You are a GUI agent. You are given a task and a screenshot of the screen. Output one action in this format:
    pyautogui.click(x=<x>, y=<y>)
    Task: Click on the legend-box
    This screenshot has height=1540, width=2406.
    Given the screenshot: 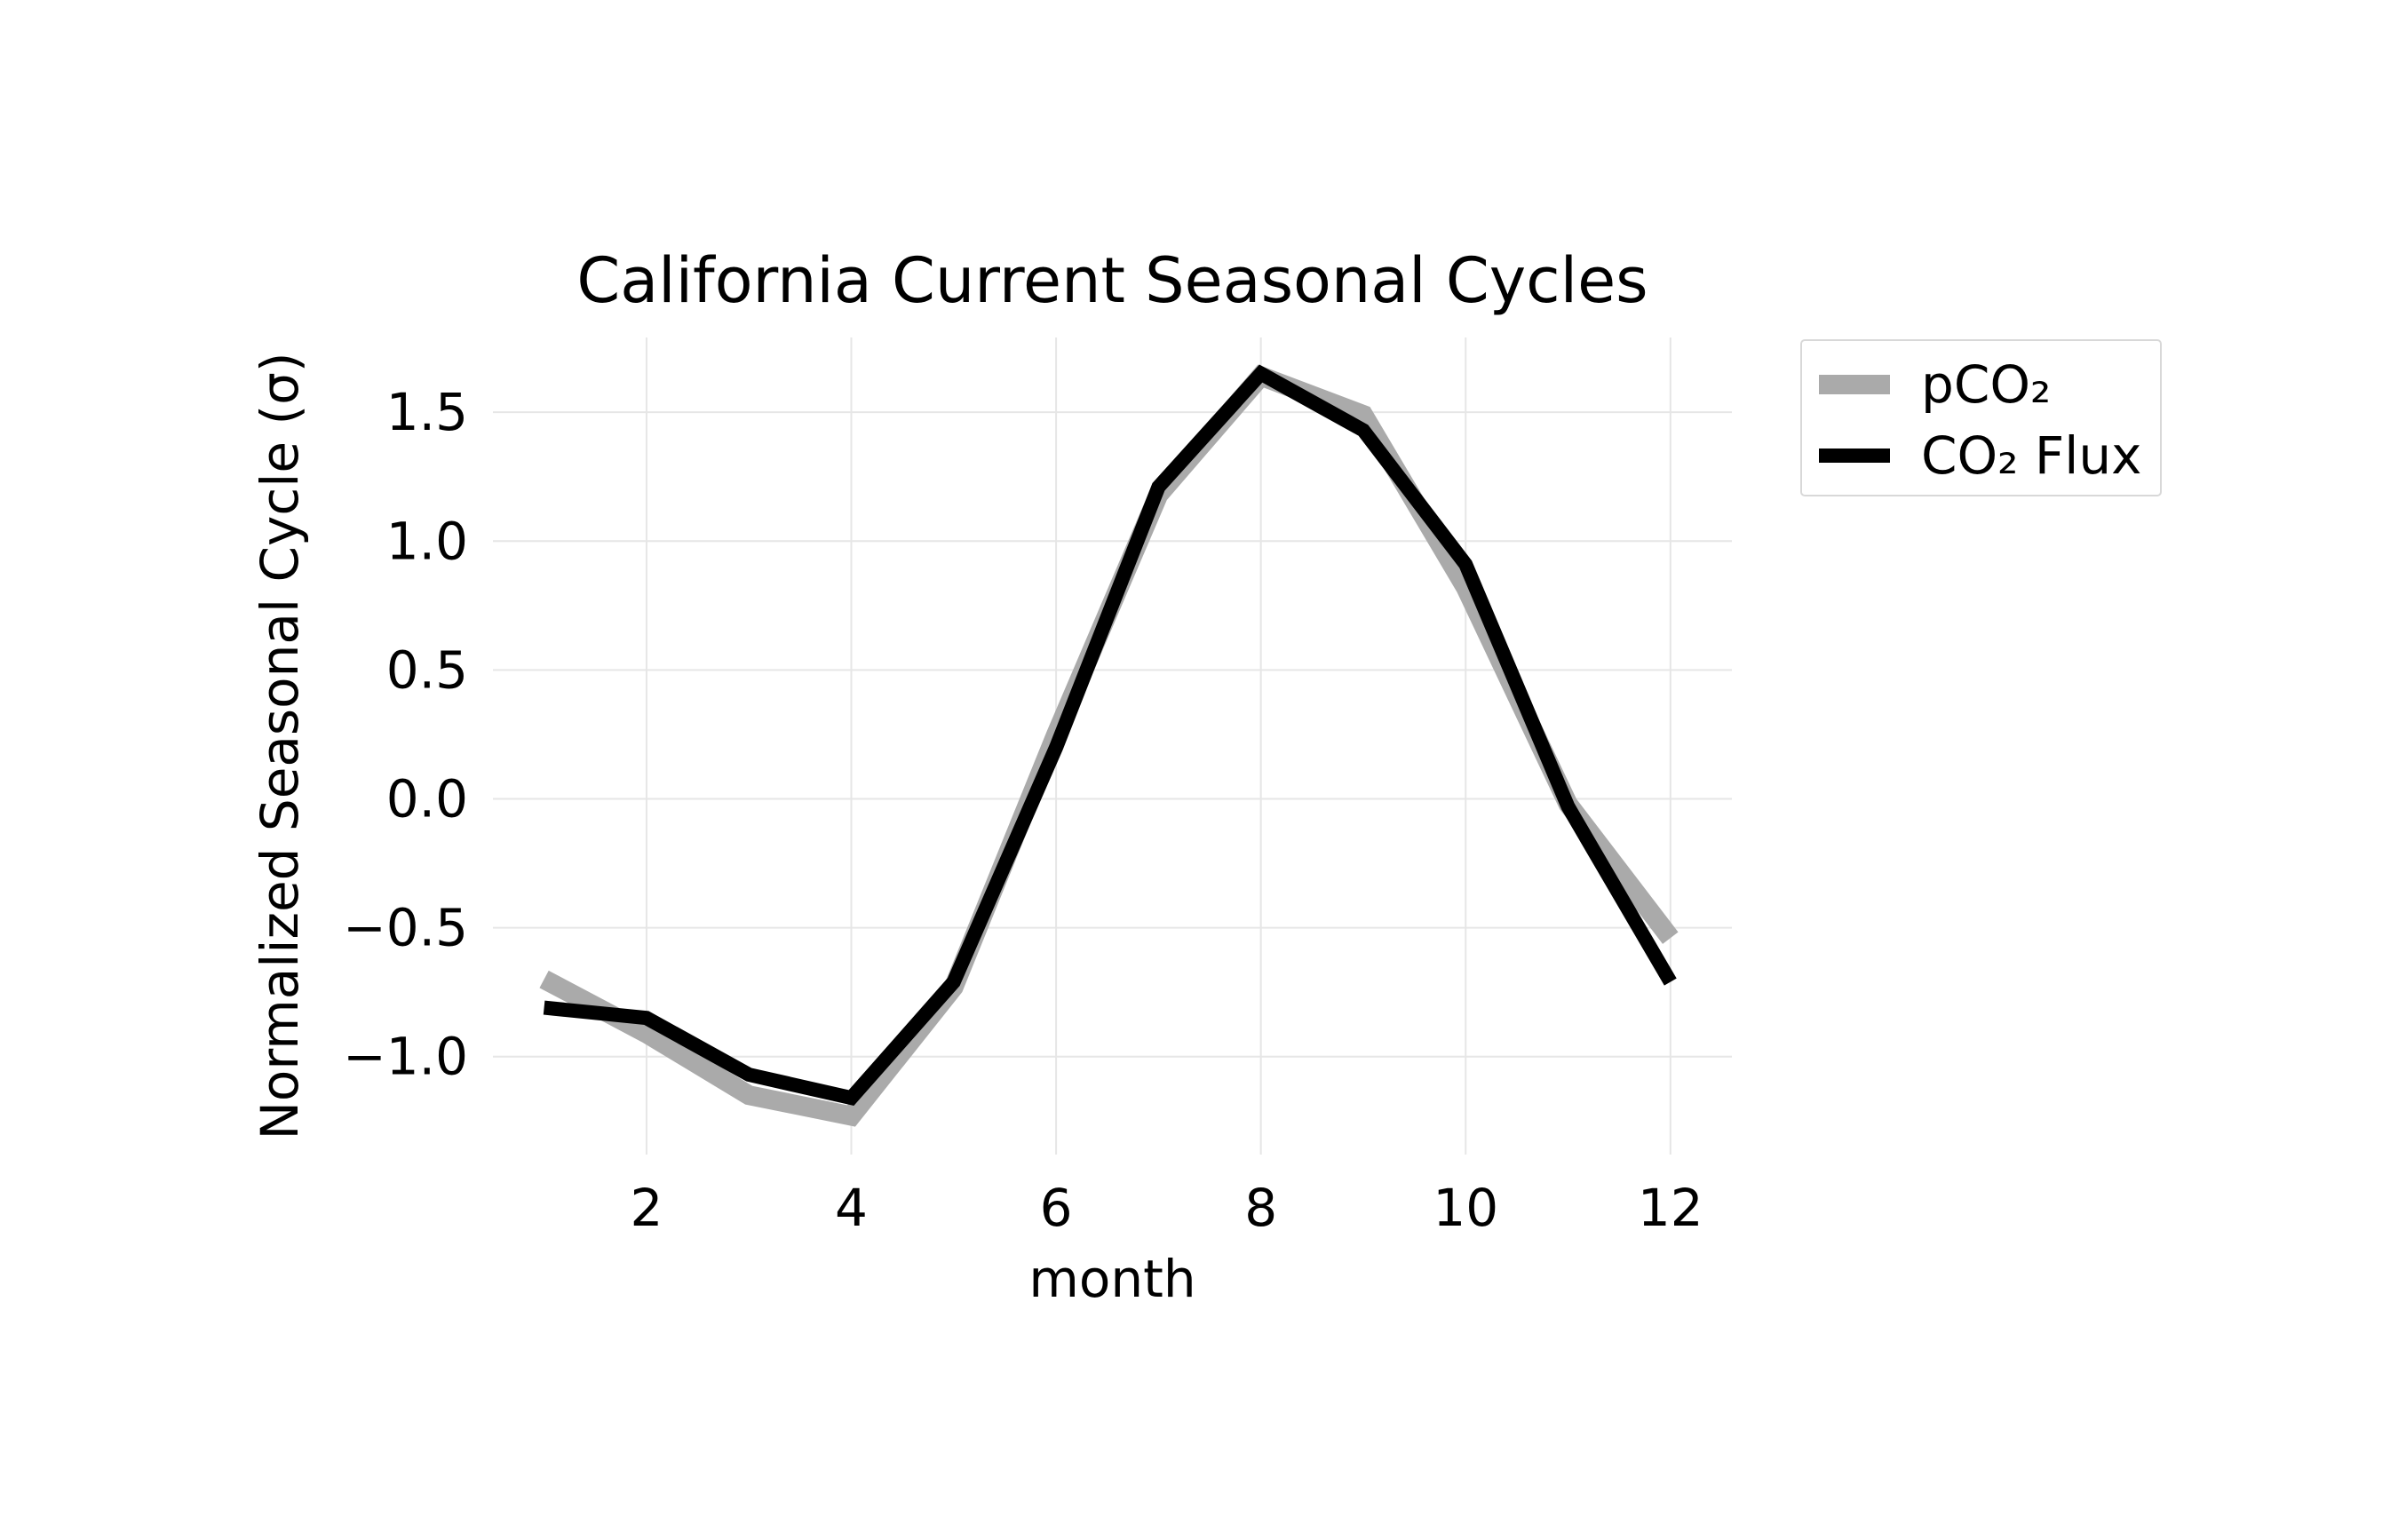 What is the action you would take?
    pyautogui.click(x=1981, y=418)
    